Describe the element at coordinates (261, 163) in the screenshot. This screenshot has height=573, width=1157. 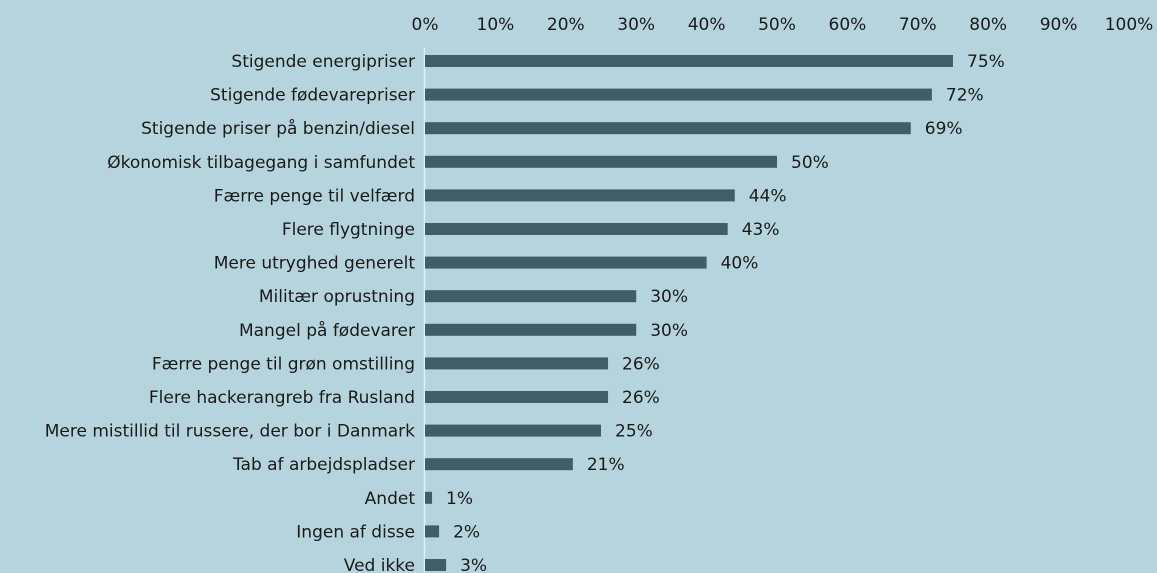
I see `category-label: Økonomisk tilbagegang i samfundet` at that location.